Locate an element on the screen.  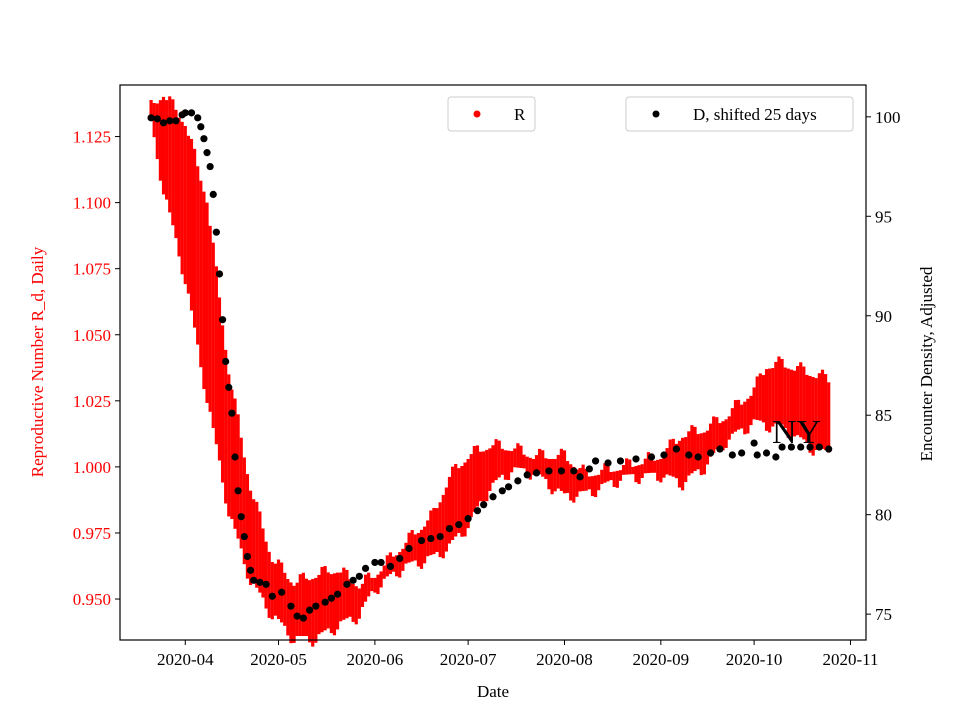
left-y-tick-label: 1.075 is located at coordinates (92, 269).